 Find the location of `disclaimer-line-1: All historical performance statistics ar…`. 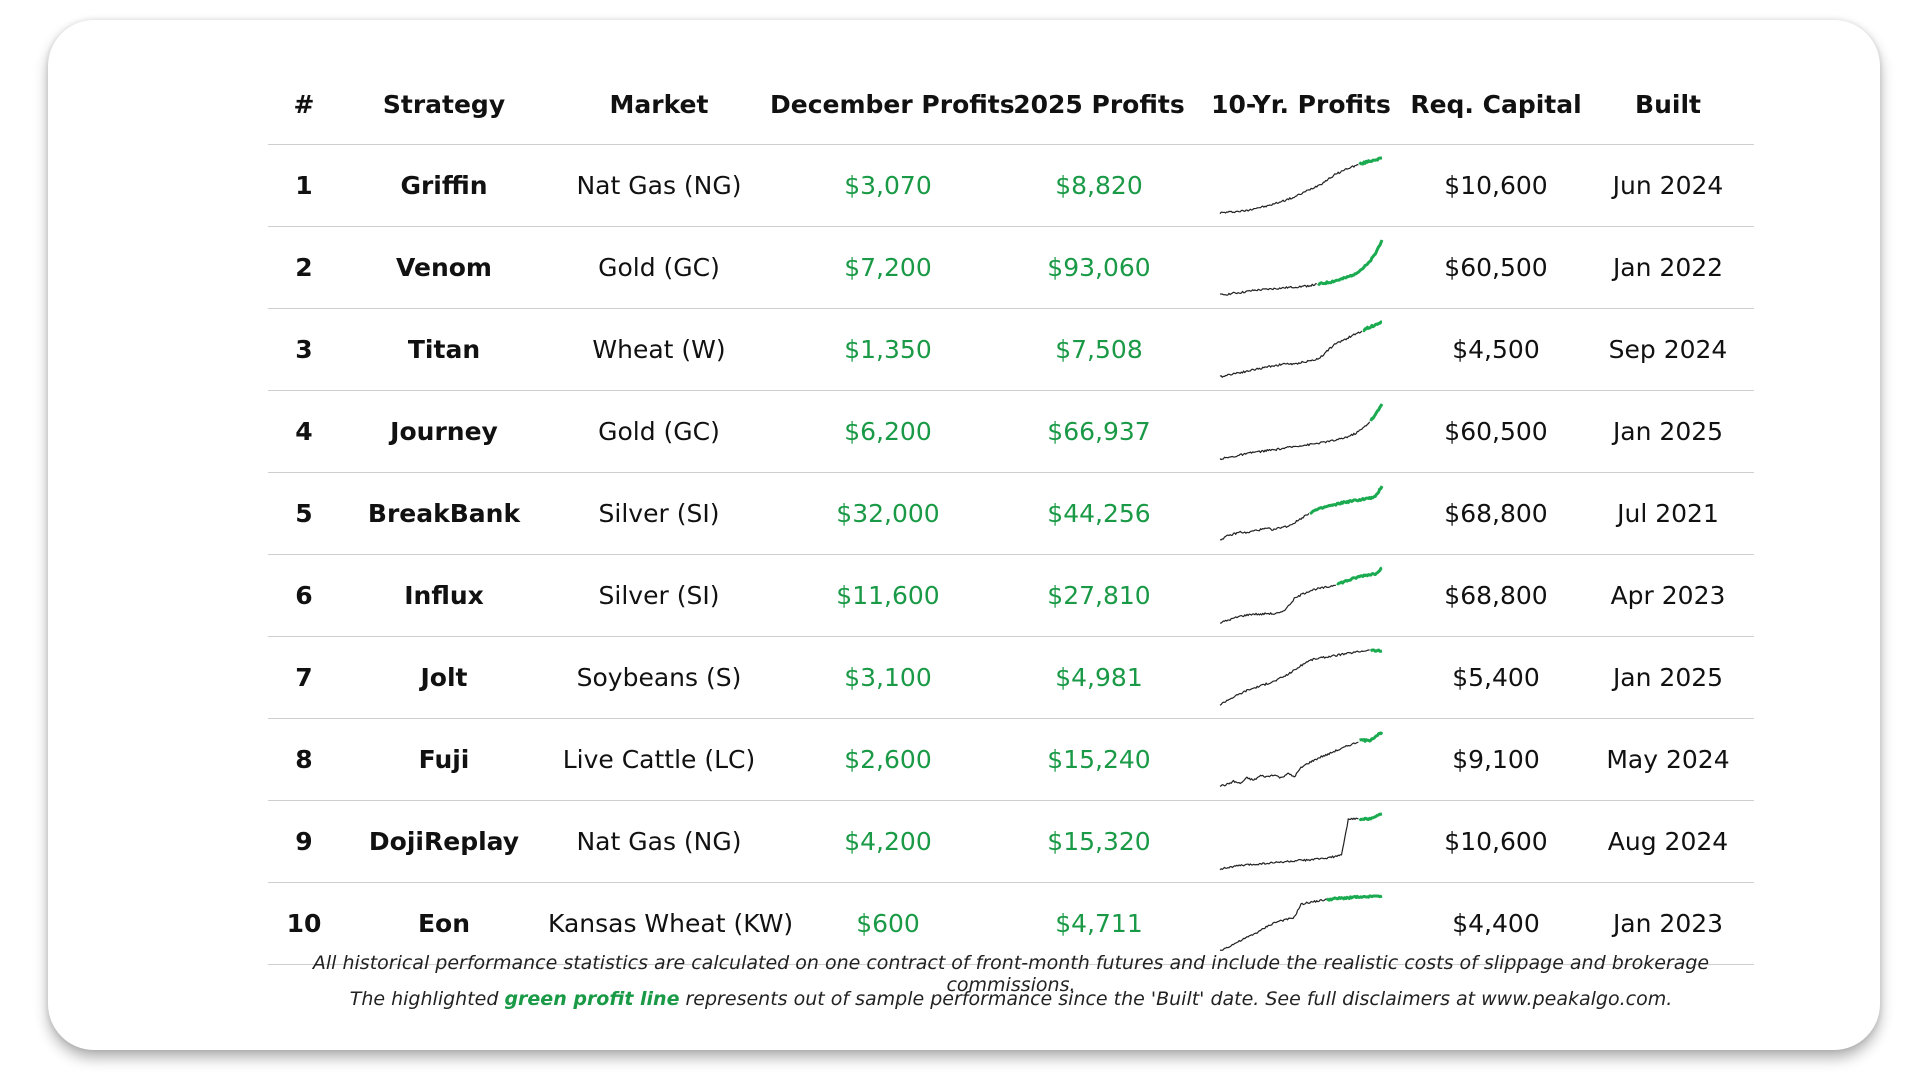

disclaimer-line-1: All historical performance statistics ar… is located at coordinates (1011, 974).